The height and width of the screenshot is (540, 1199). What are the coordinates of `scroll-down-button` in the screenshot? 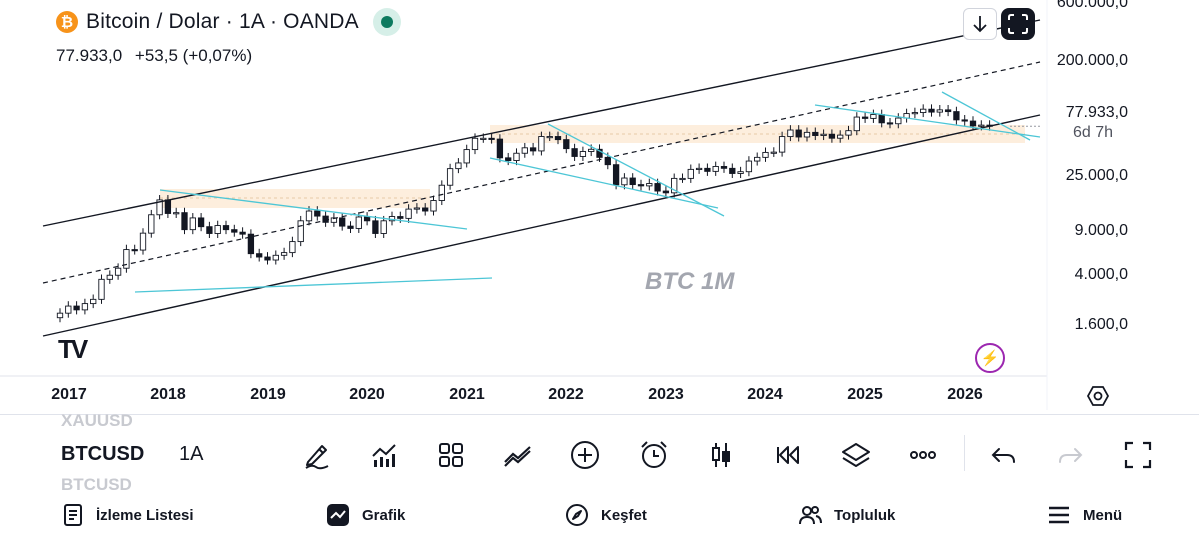 It's located at (980, 24).